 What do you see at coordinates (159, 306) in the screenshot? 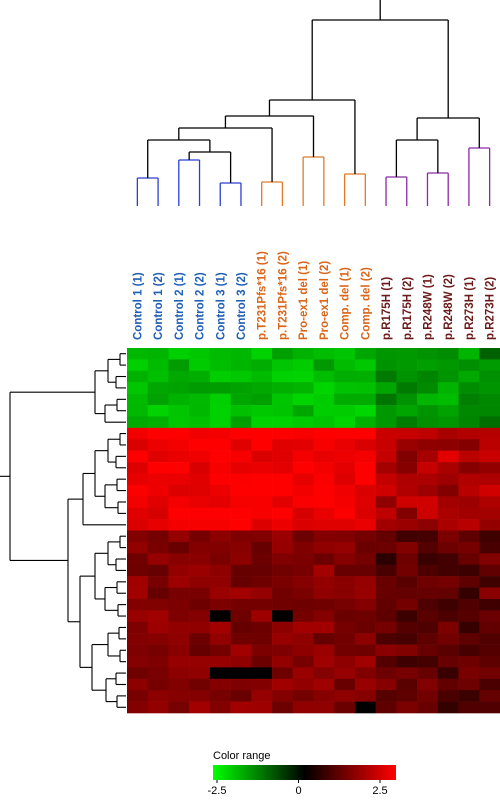
I see `column-label: Control 1 (2)` at bounding box center [159, 306].